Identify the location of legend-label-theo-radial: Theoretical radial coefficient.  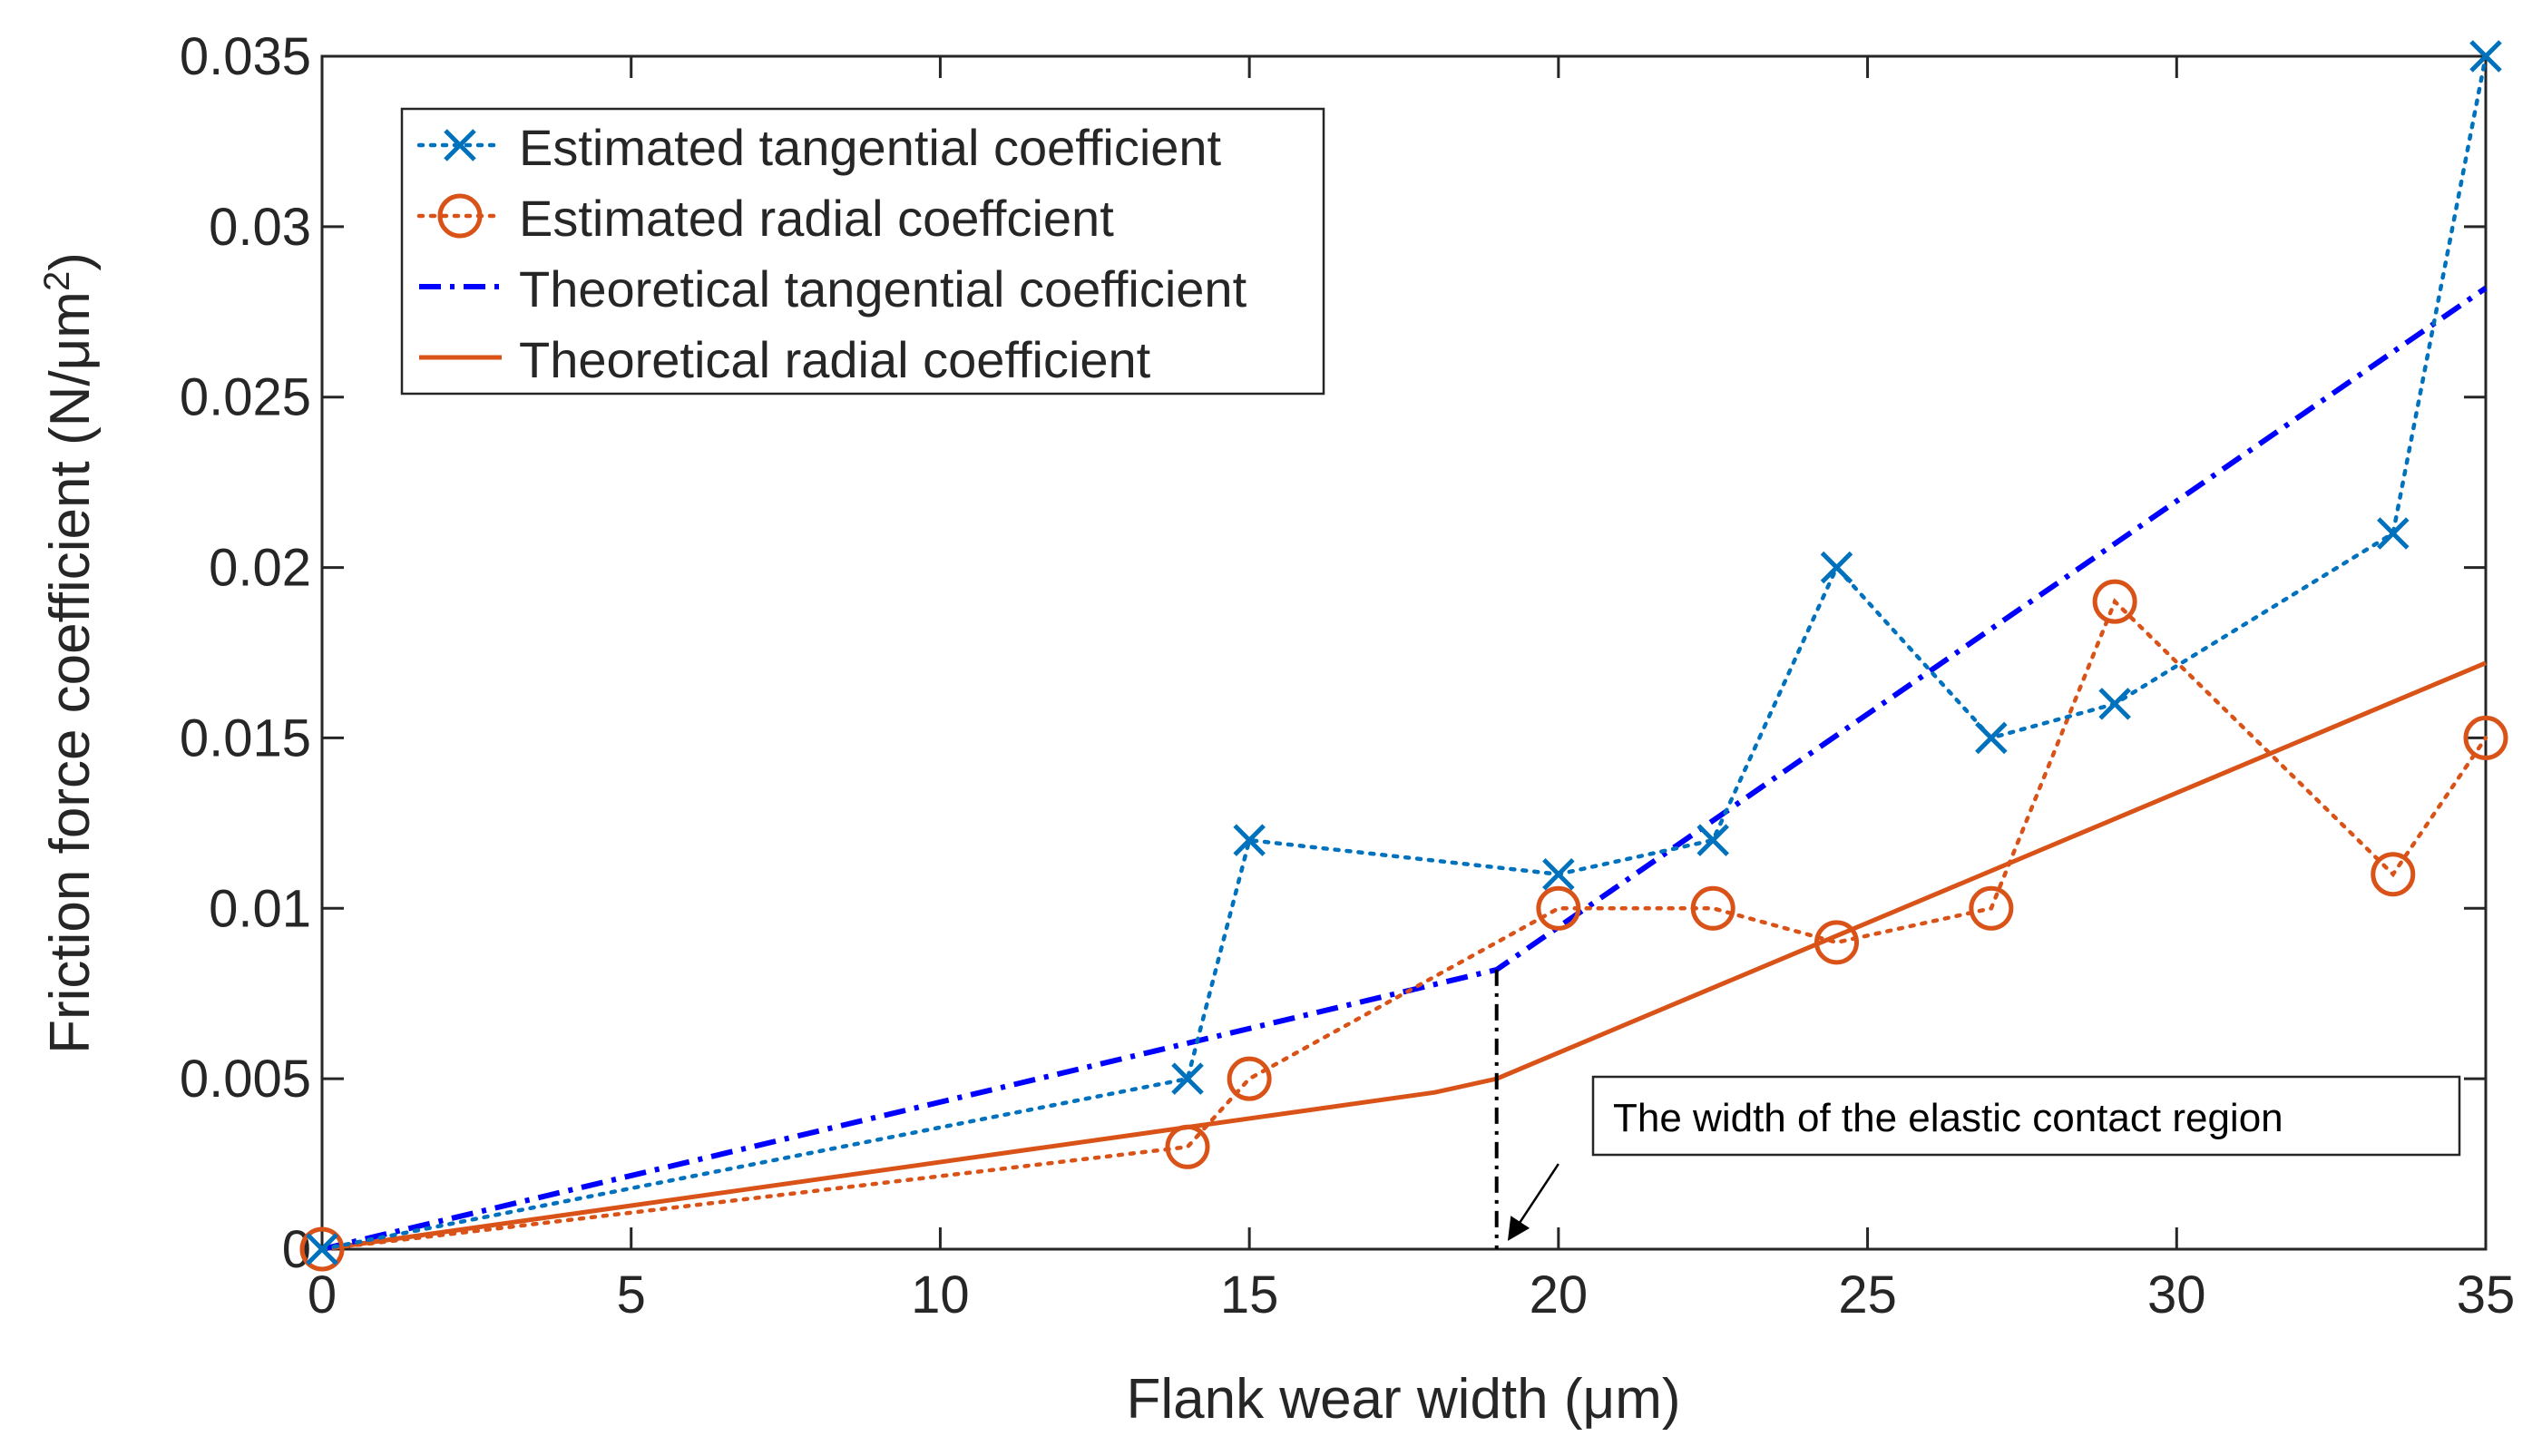
(835, 360).